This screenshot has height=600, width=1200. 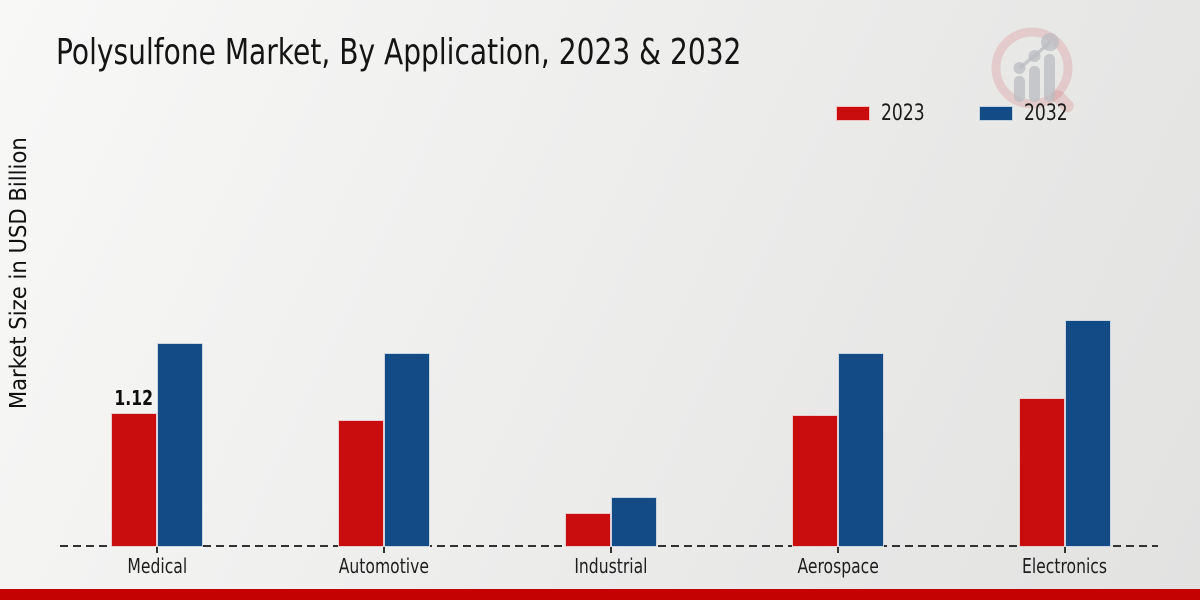 I want to click on x-tick-industrial, so click(x=611, y=550).